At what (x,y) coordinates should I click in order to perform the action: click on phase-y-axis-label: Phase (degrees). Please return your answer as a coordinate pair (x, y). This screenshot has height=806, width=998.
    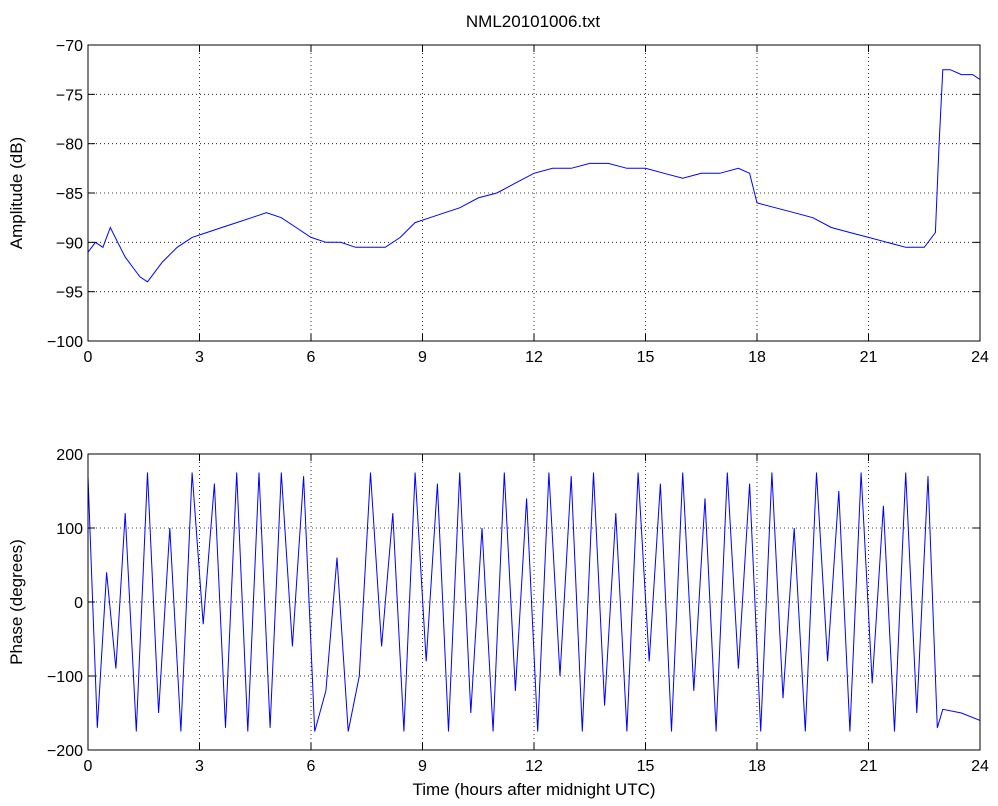
    Looking at the image, I should click on (16, 602).